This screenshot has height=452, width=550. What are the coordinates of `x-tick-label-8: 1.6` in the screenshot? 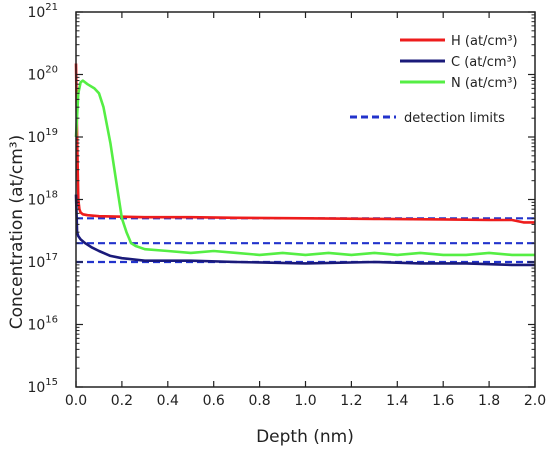 It's located at (443, 401).